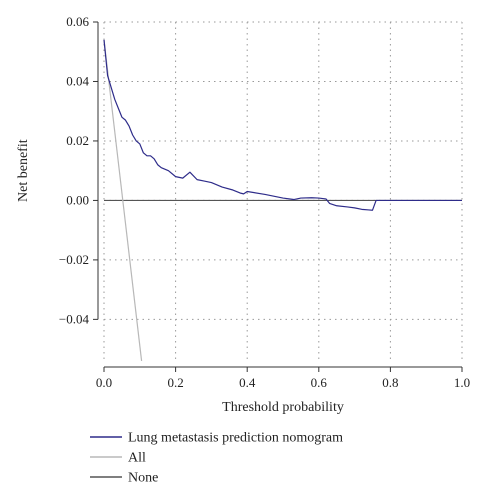 This screenshot has width=496, height=500. What do you see at coordinates (77, 199) in the screenshot?
I see `y-tick-label: 0.00` at bounding box center [77, 199].